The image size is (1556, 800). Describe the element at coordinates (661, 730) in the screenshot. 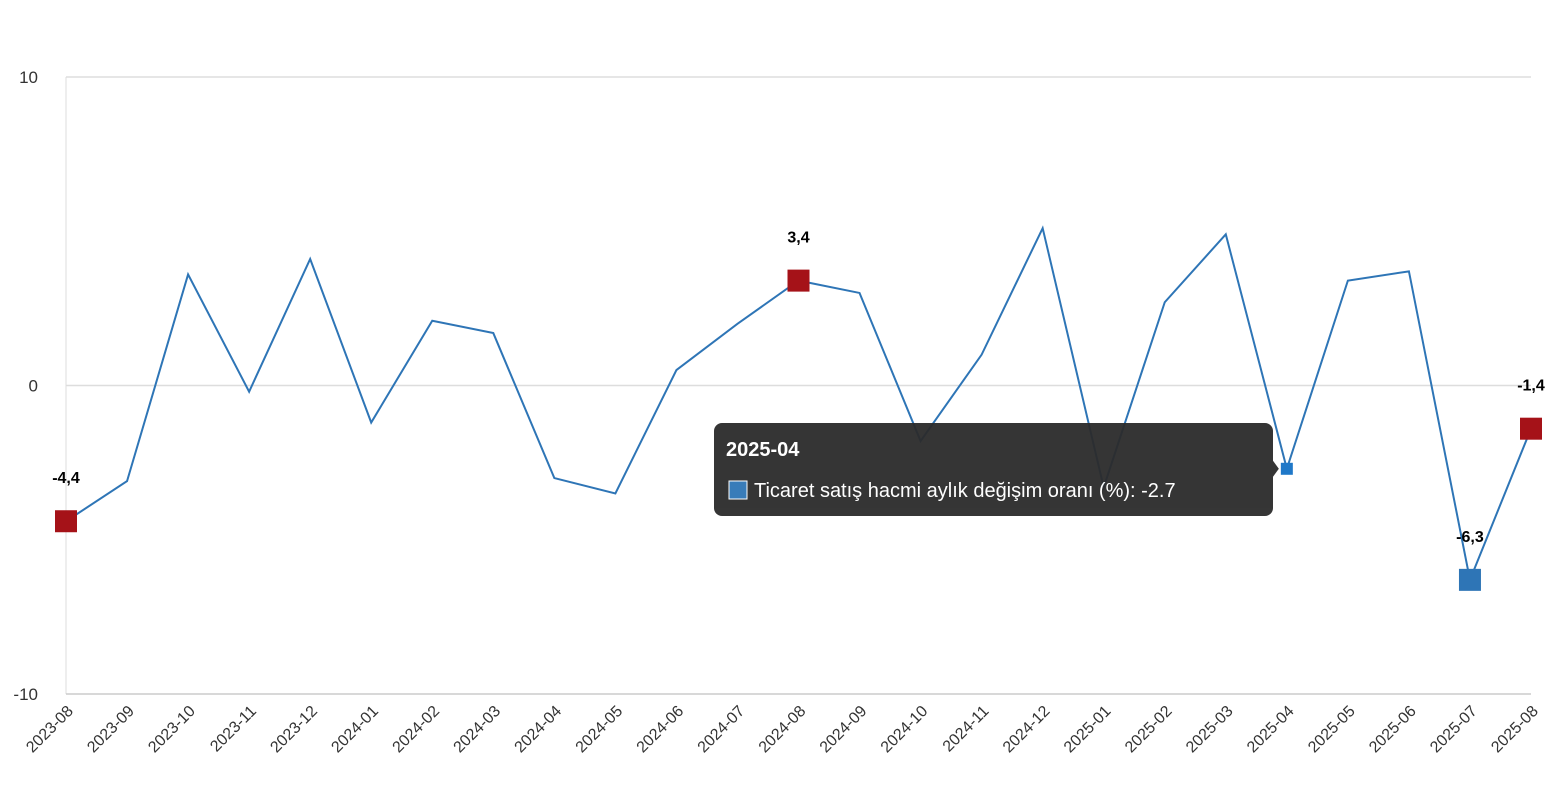

I see `x-tick-label: 2024-06` at that location.